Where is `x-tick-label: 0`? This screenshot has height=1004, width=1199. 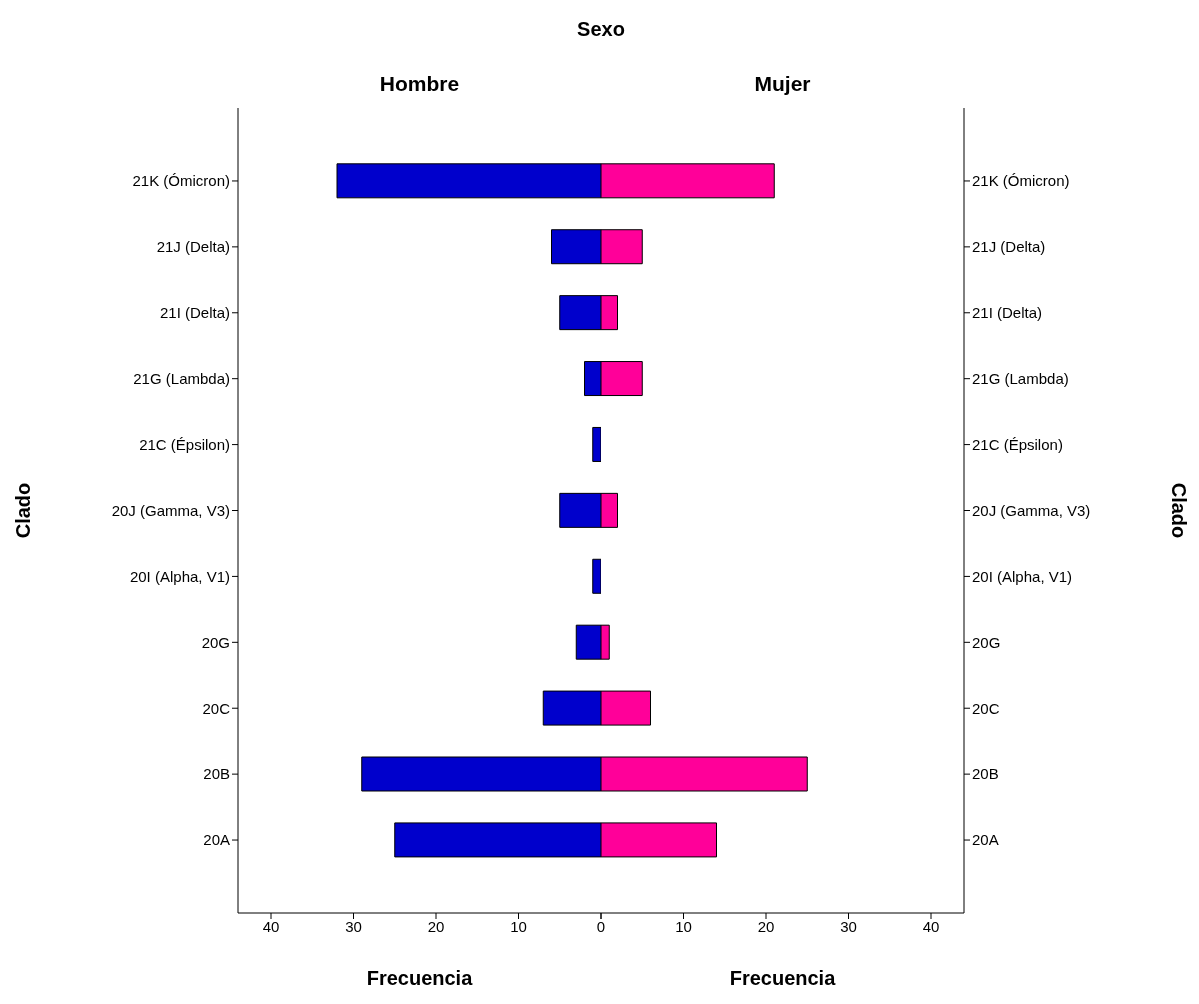 x-tick-label: 0 is located at coordinates (601, 926).